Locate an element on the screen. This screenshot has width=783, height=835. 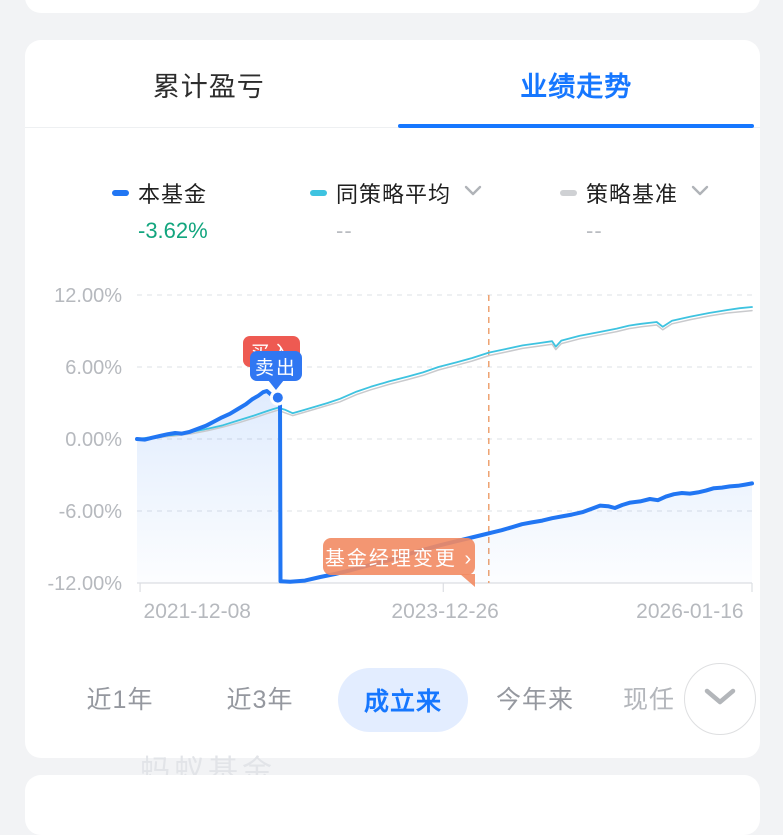
sell-marker-tooltip: 卖出 is located at coordinates (276, 370).